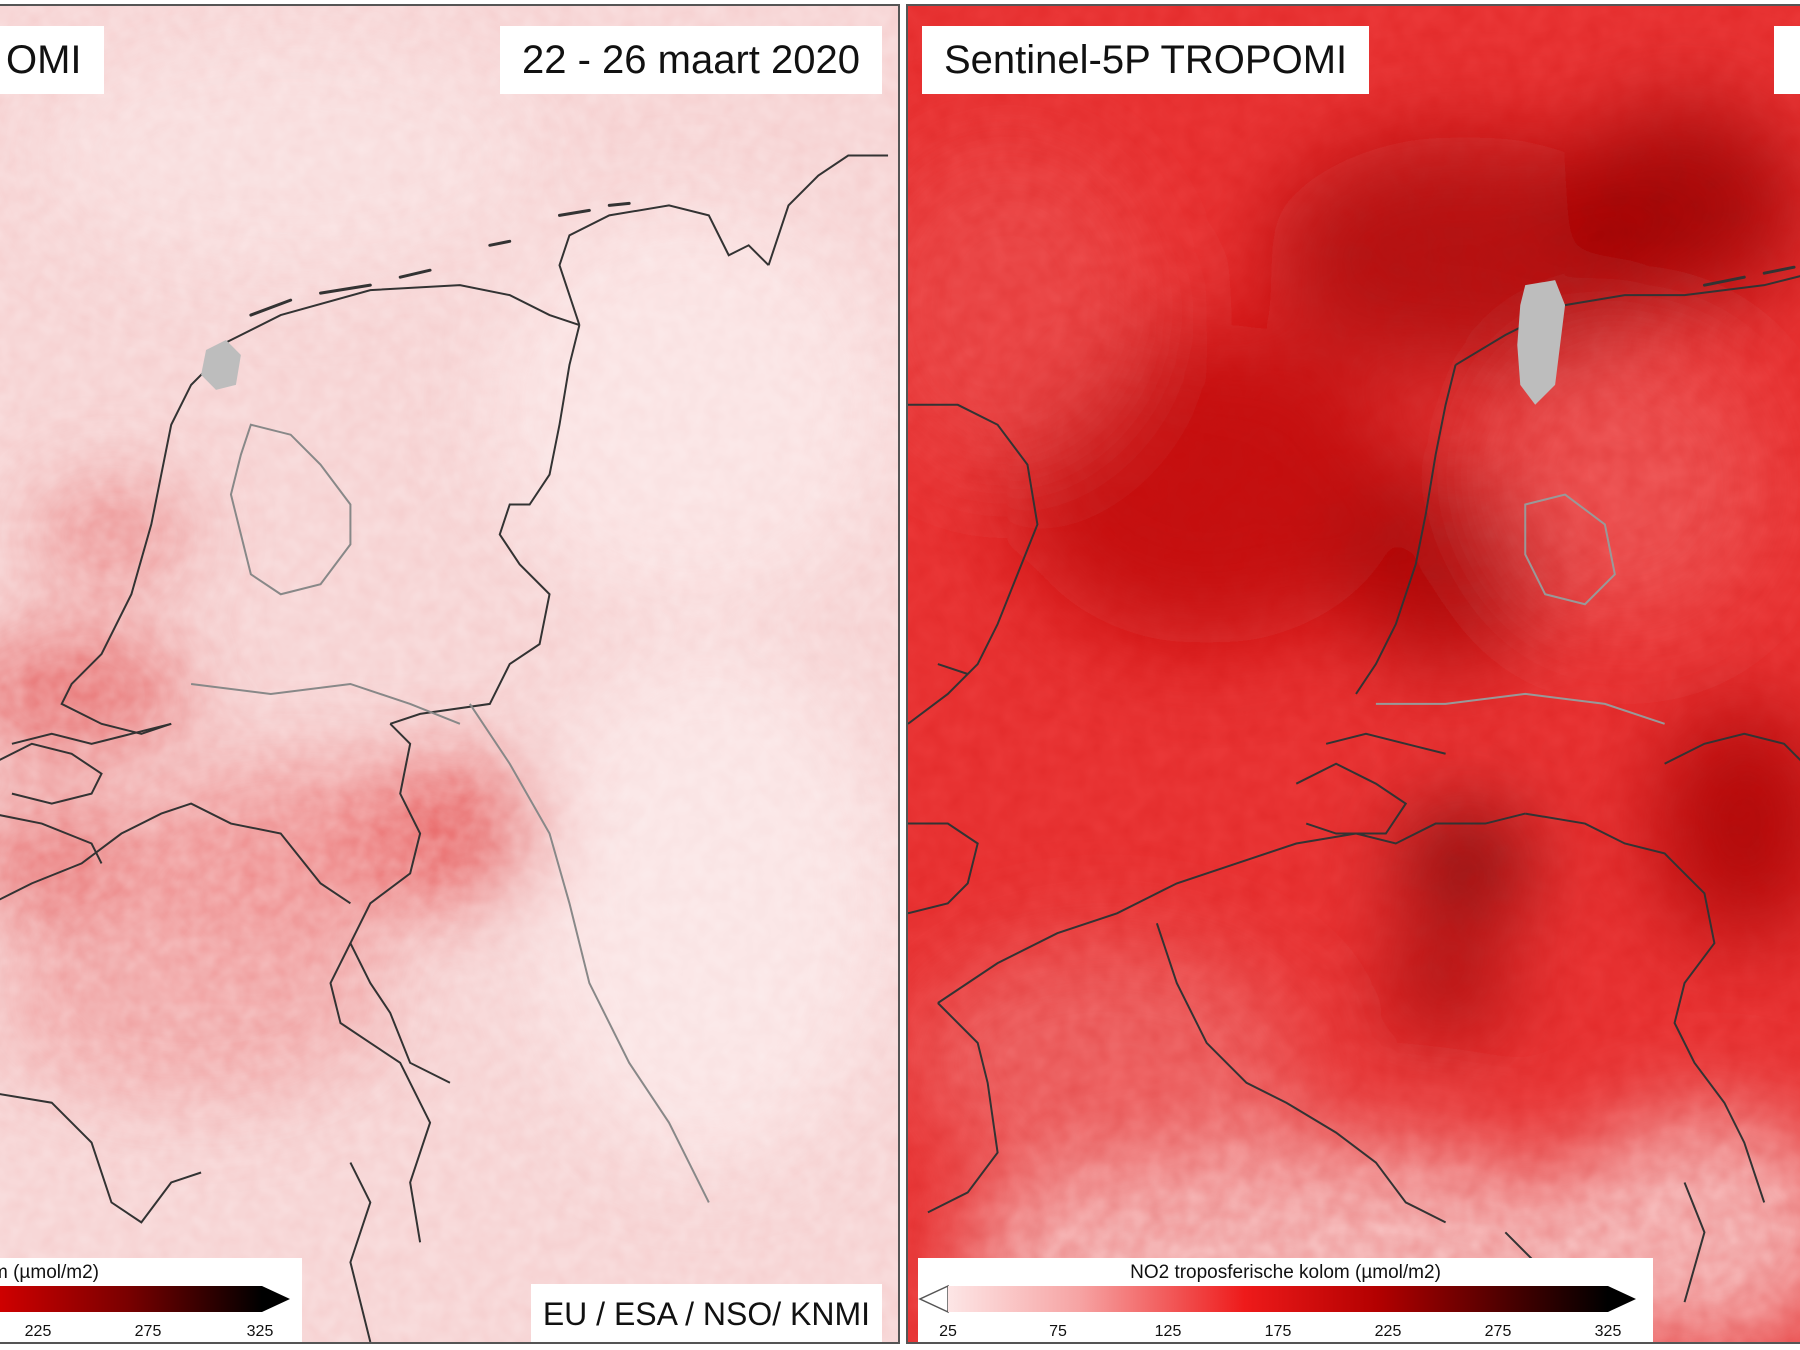  Describe the element at coordinates (1541, 342) in the screenshot. I see `island-no-data-right` at that location.